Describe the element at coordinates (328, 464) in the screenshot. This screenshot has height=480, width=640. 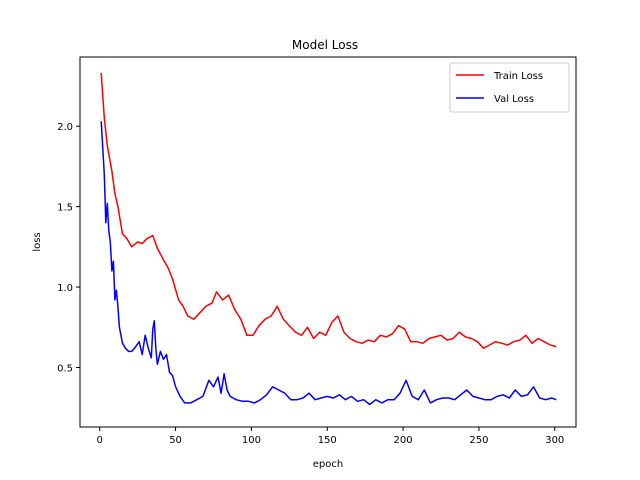
I see `x-axis-label: epoch` at that location.